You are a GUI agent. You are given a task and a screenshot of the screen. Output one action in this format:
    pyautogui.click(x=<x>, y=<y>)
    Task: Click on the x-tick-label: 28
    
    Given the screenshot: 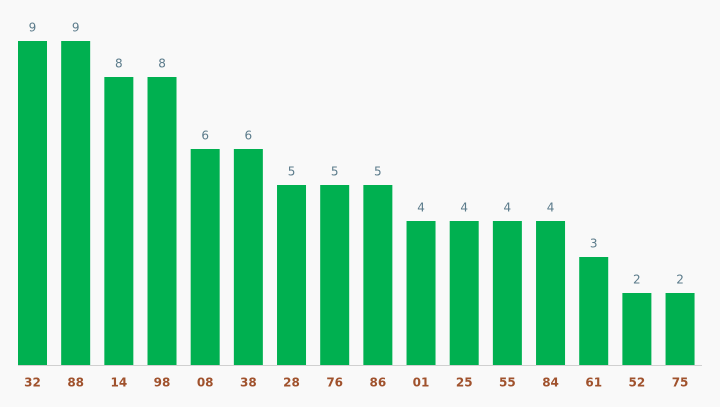 What is the action you would take?
    pyautogui.click(x=291, y=383)
    